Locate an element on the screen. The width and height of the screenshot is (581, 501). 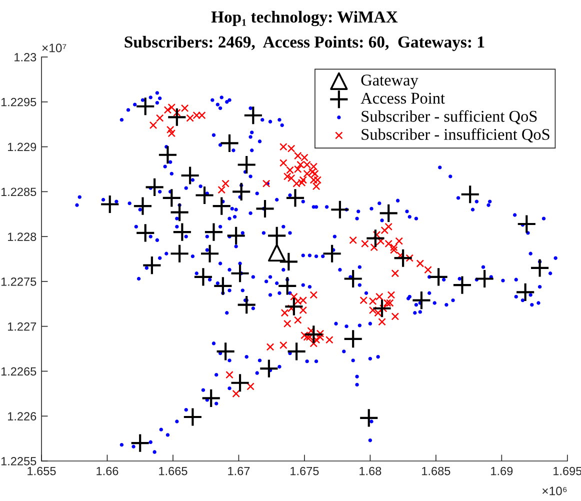
text: ×10⁷ is located at coordinates (54, 48).